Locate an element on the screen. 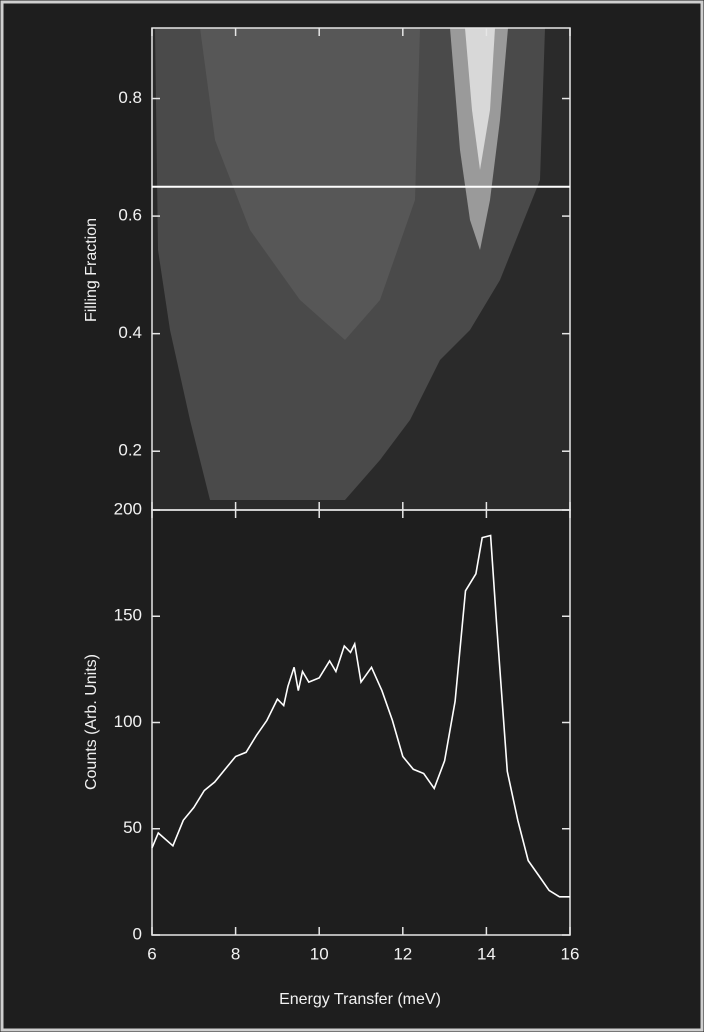 This screenshot has height=1032, width=704. x-tick-label: 6 is located at coordinates (151, 953).